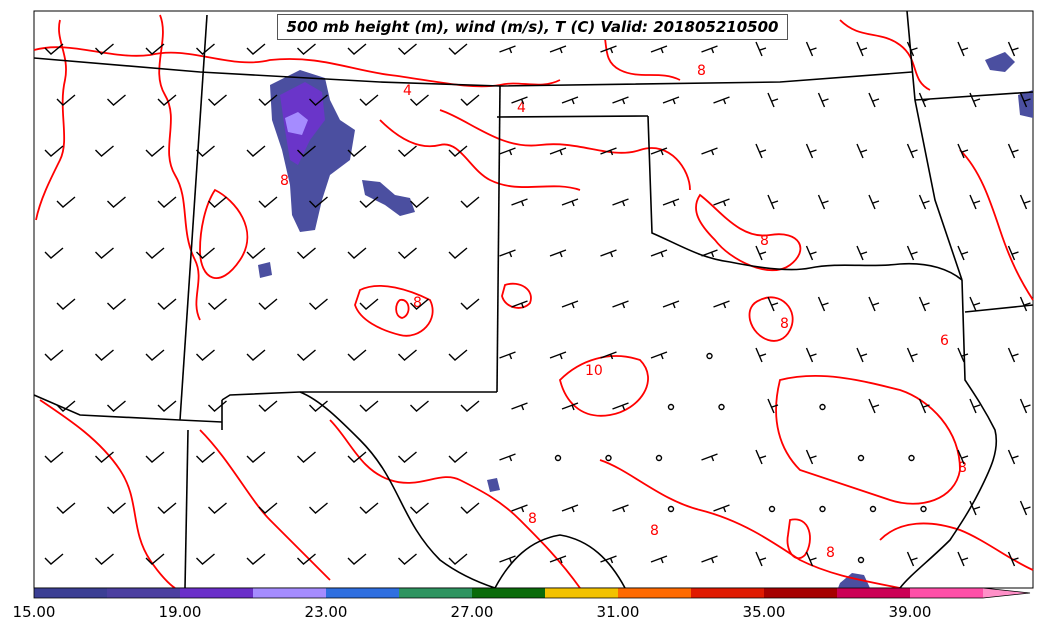 The height and width of the screenshot is (633, 1041). I want to click on contour-label: 6, so click(944, 341).